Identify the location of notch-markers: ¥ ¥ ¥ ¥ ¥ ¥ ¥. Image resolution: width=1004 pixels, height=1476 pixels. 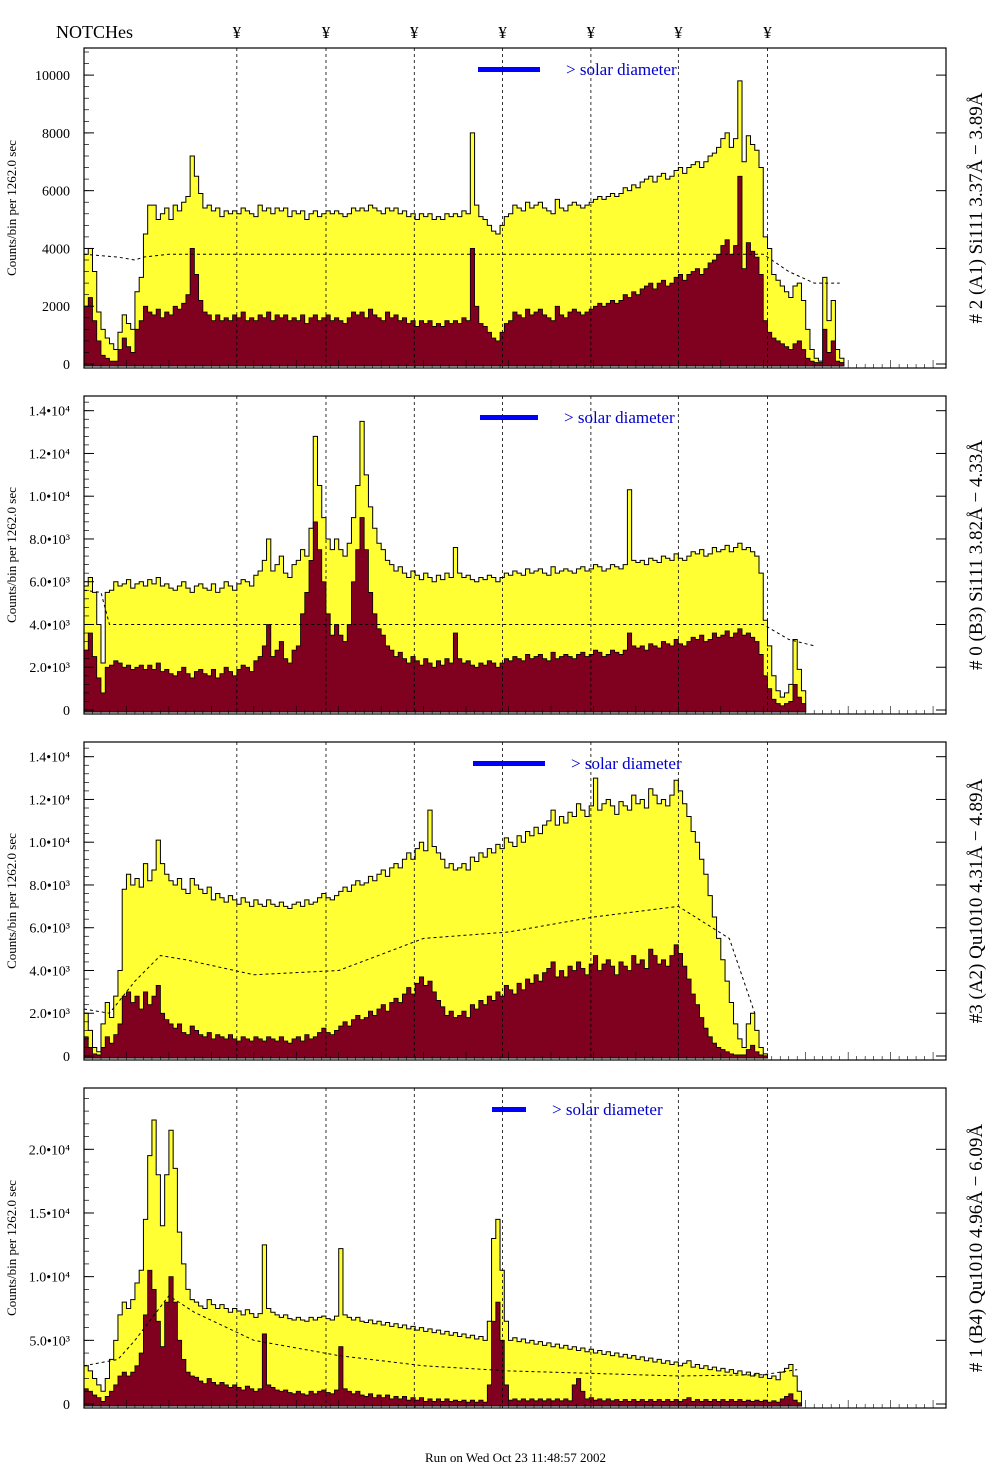
(503, 32).